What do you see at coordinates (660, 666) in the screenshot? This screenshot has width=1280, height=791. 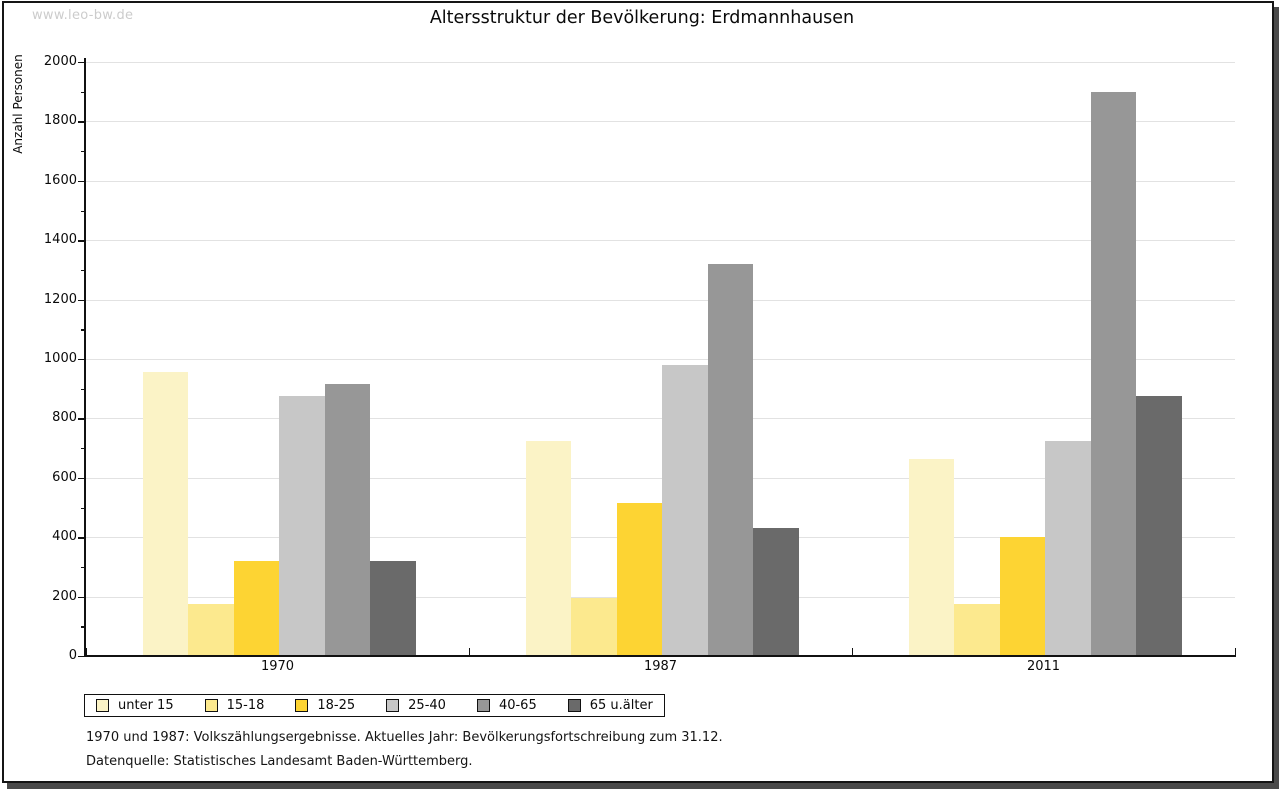 I see `category-label-1987: 1987` at bounding box center [660, 666].